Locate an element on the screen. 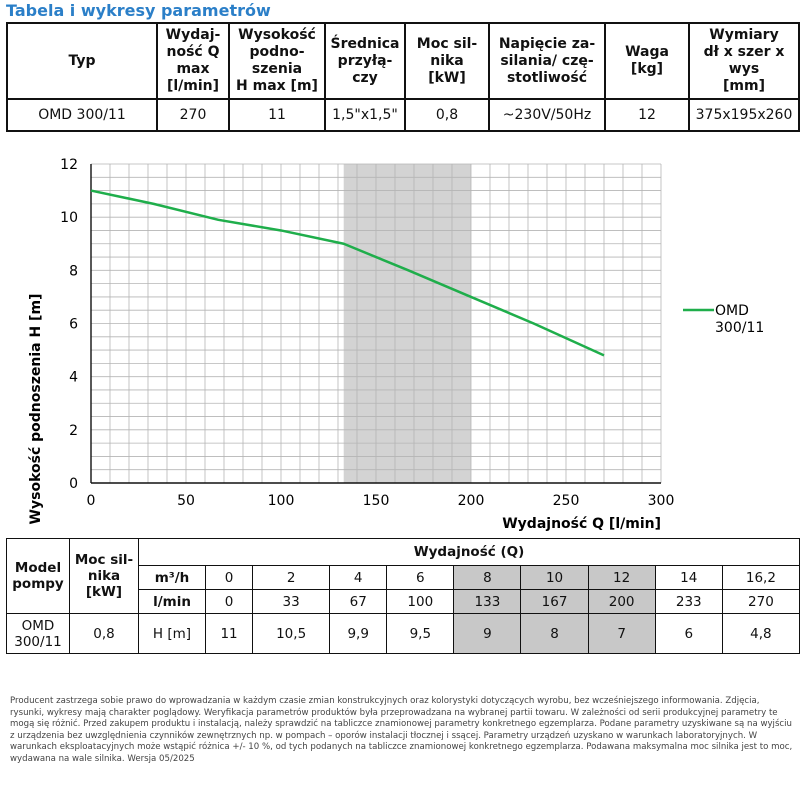 This screenshot has height=800, width=806. x-tick-label: 100 is located at coordinates (281, 501).